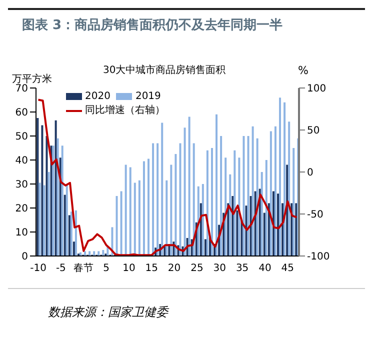 The height and width of the screenshot is (347, 373). Describe the element at coordinates (21, 209) in the screenshot. I see `y-tick-label: 20` at that location.